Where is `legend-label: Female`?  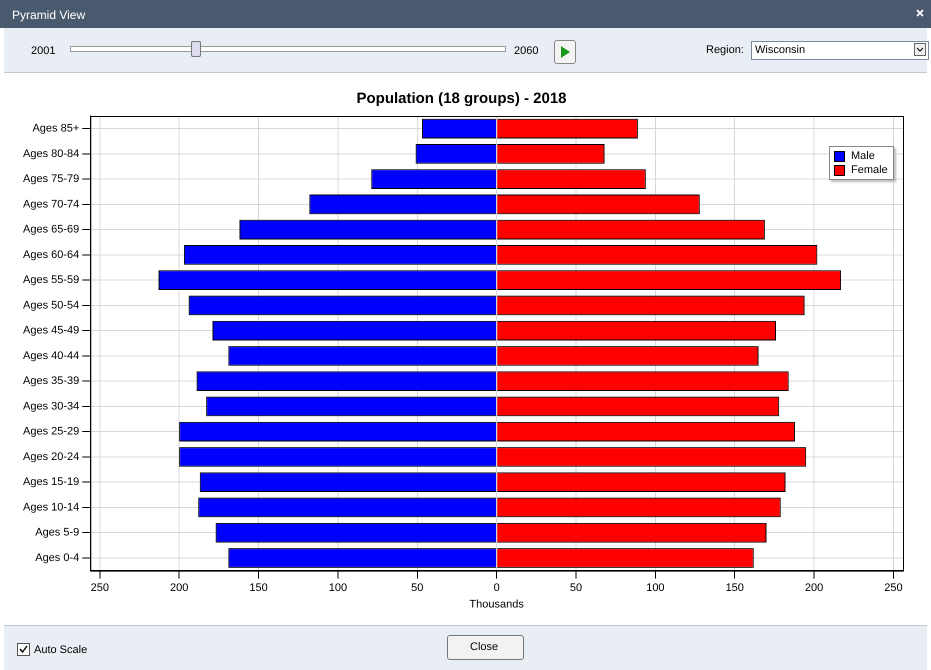 legend-label: Female is located at coordinates (869, 170).